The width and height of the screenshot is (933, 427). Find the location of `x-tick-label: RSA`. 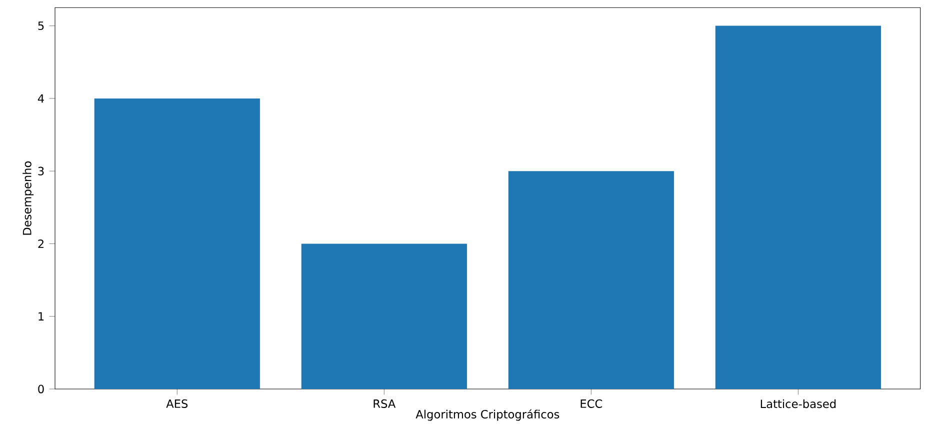

x-tick-label: RSA is located at coordinates (385, 403).